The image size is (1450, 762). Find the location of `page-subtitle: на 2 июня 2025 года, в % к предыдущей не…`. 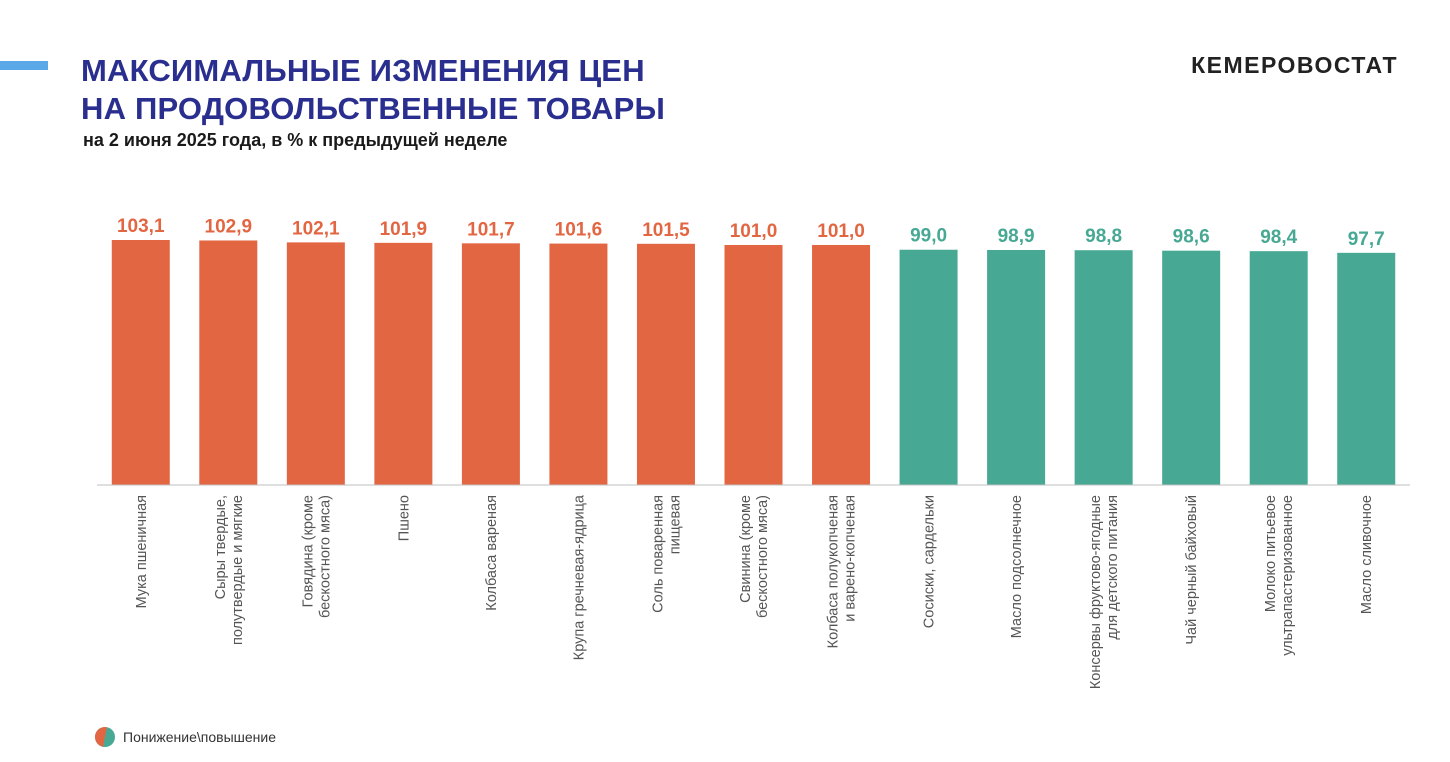

page-subtitle: на 2 июня 2025 года, в % к предыдущей не… is located at coordinates (295, 140).